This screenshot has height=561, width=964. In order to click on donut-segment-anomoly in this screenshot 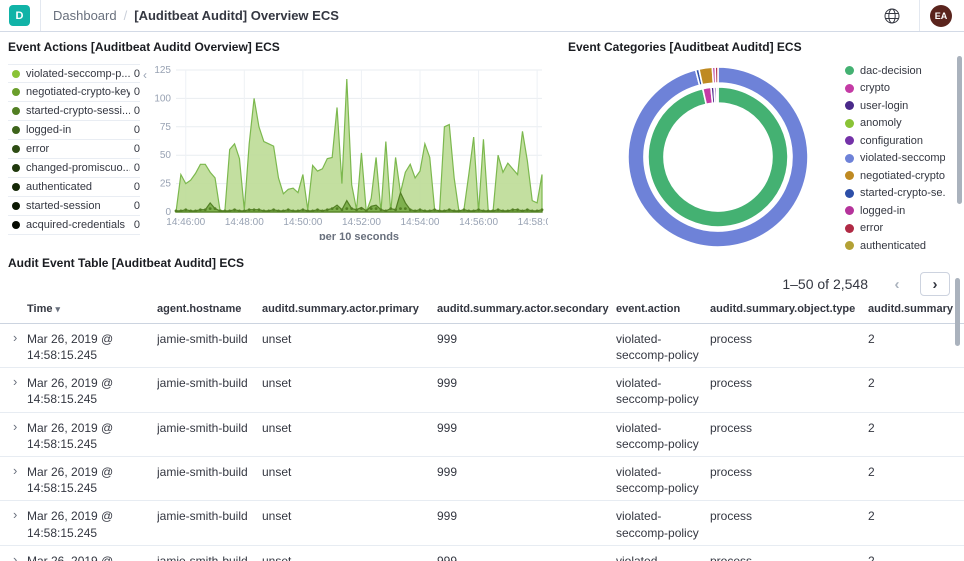, I will do `click(717, 95)`.